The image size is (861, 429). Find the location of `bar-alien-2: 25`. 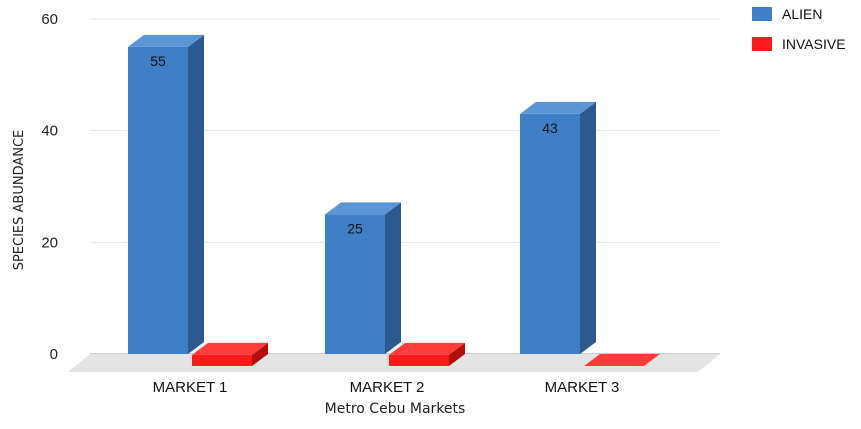

bar-alien-2: 25 is located at coordinates (363, 278).